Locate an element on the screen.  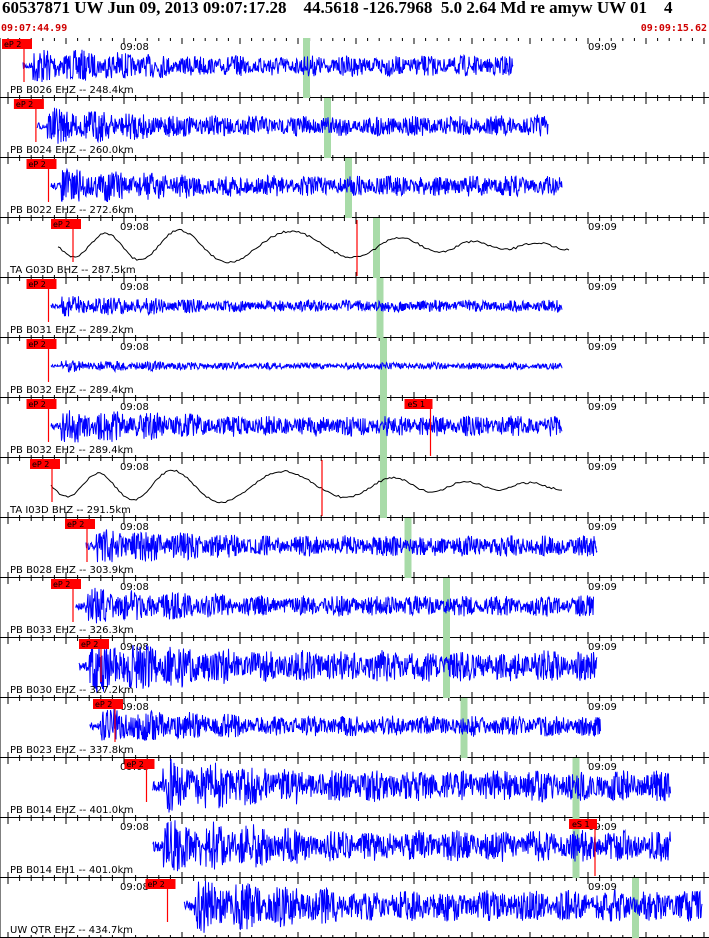
station-label: PB B032 EHZ -- 289.4km is located at coordinates (72, 390).